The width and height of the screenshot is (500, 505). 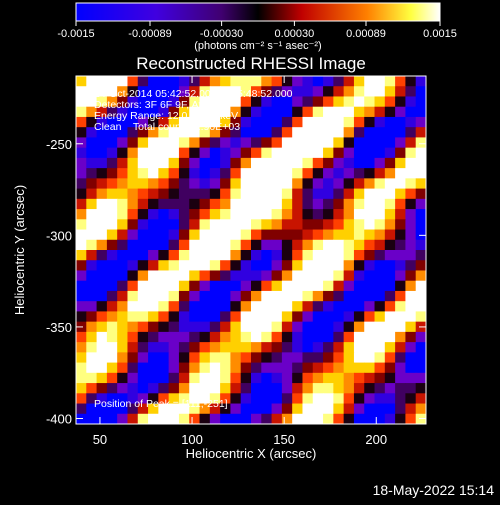 I want to click on x-tick-label: 200, so click(x=376, y=439).